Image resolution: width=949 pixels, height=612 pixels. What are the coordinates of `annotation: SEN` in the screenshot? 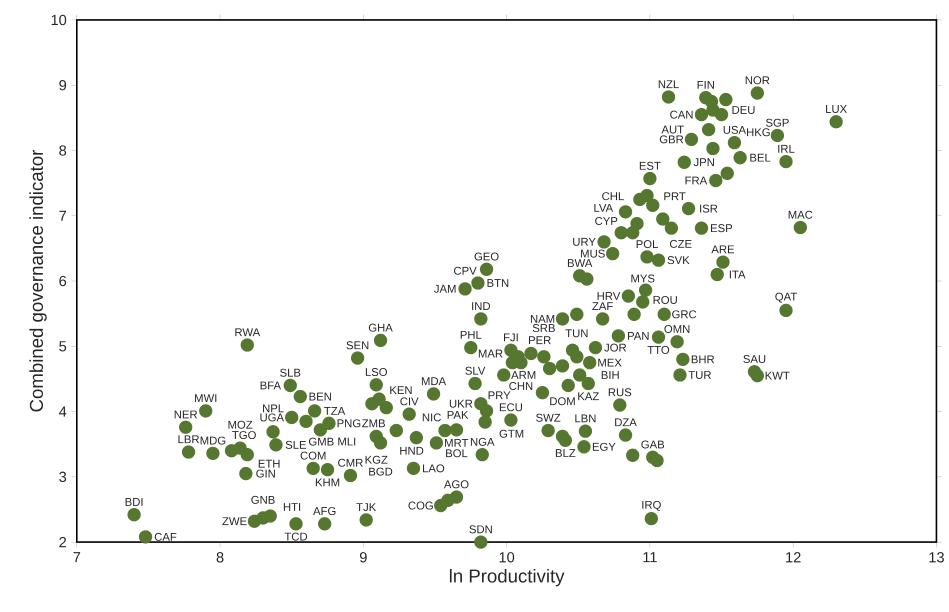 It's located at (357, 345).